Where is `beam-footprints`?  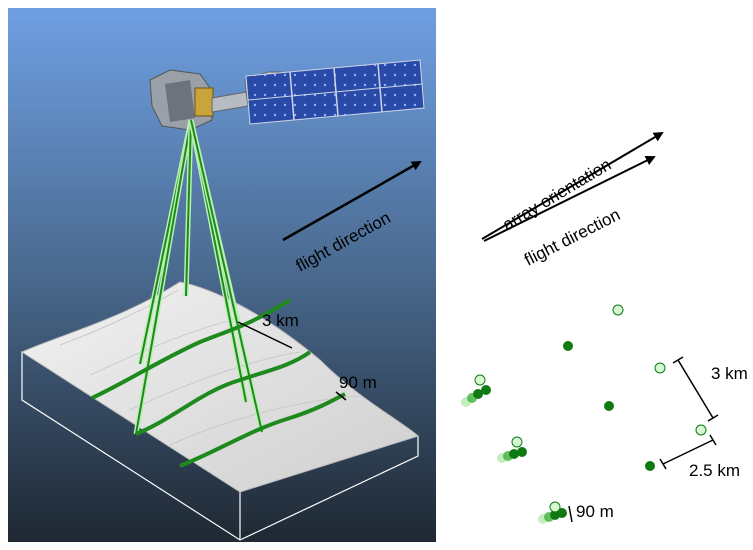
beam-footprints is located at coordinates (584, 414).